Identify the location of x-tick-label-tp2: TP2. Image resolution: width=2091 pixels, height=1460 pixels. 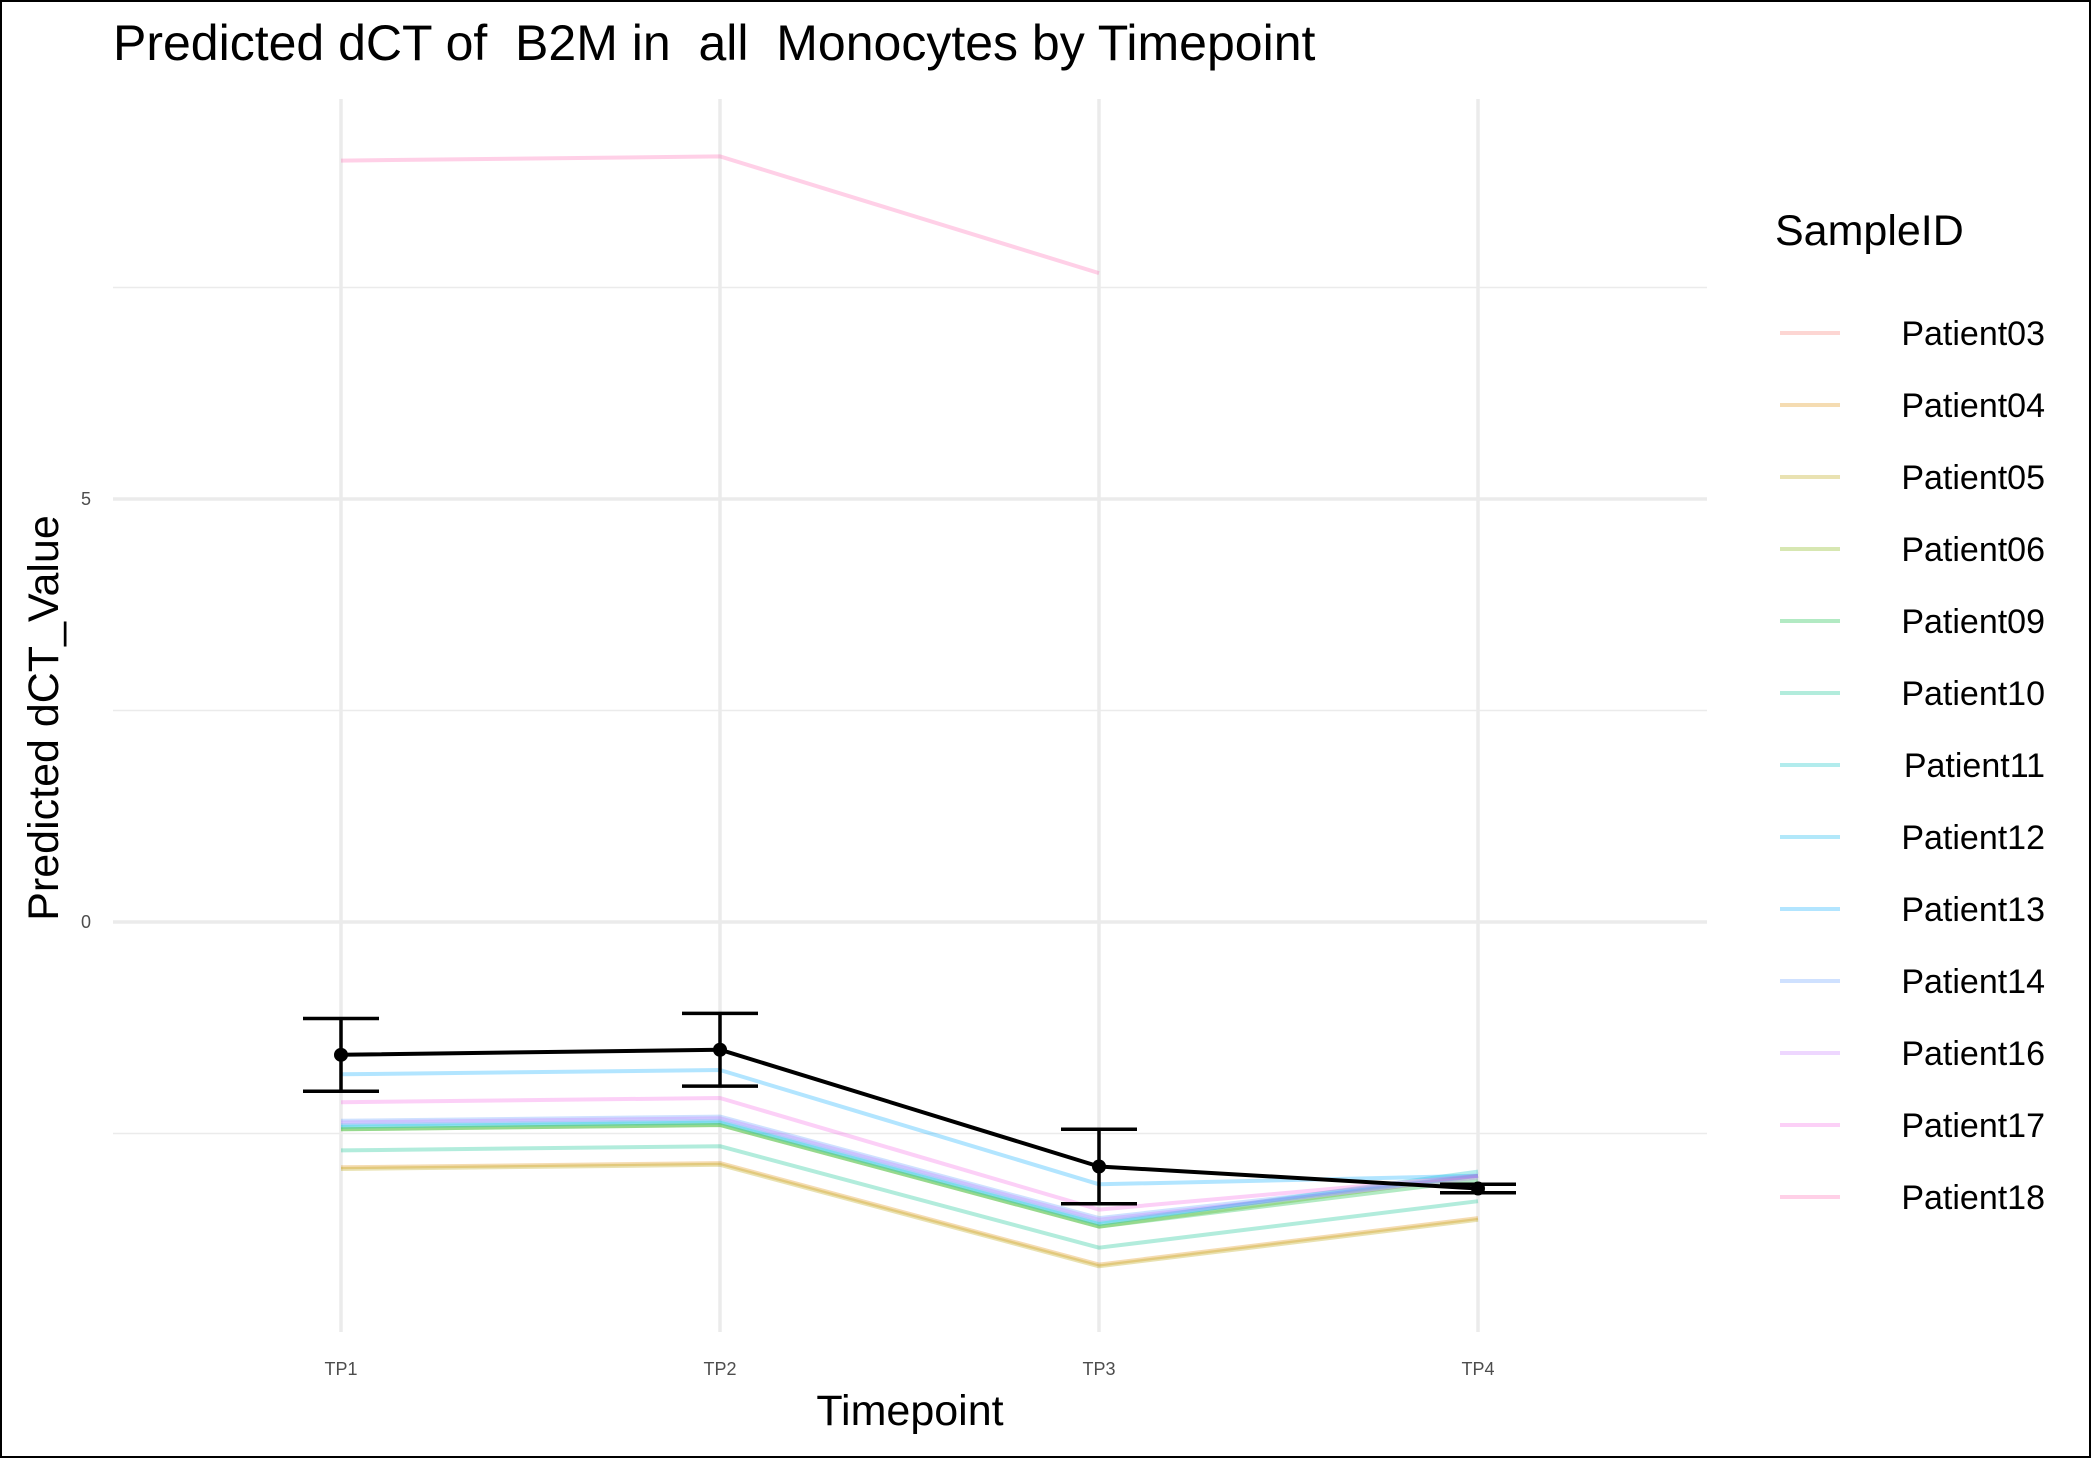
(719, 1369).